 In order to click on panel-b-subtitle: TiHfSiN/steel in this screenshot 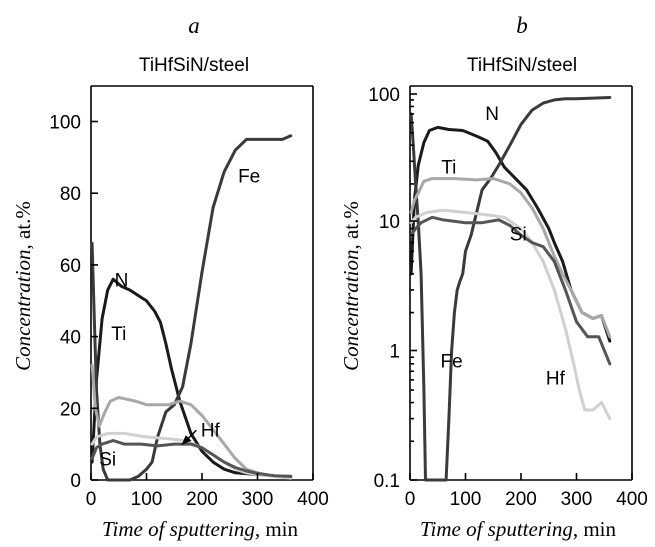, I will do `click(522, 65)`.